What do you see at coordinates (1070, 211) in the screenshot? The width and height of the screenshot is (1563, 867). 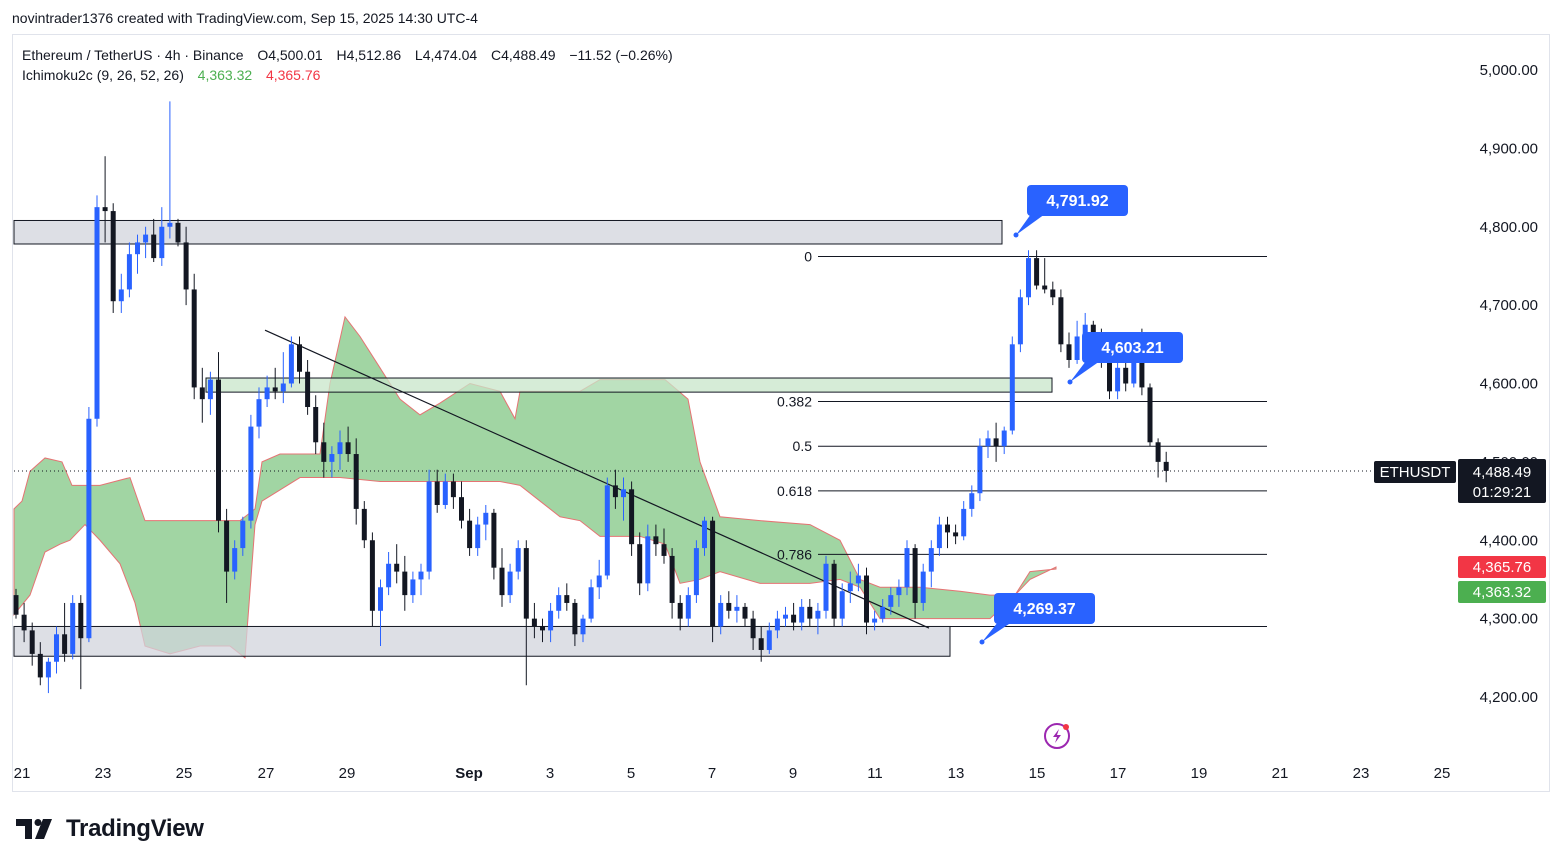 I see `price-callout: 4,791.92` at bounding box center [1070, 211].